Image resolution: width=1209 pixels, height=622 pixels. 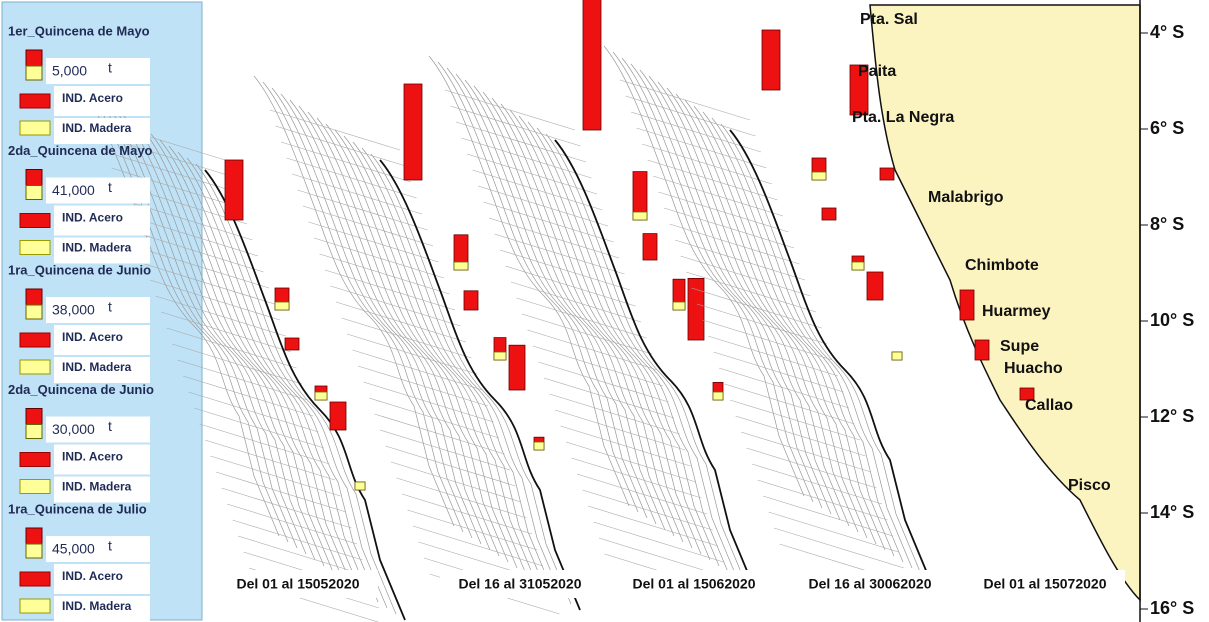 I want to click on acero-swatch, so click(x=35, y=101).